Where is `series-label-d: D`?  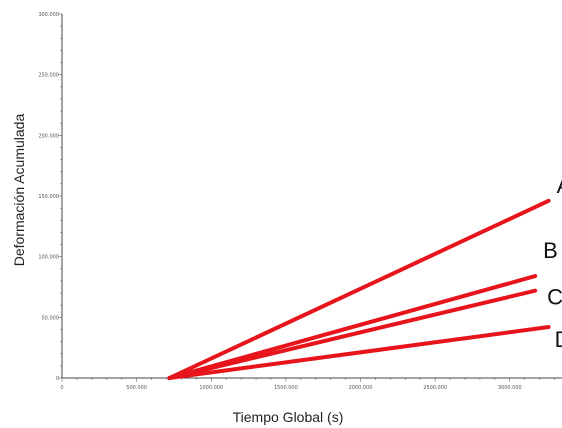 series-label-d: D is located at coordinates (558, 339).